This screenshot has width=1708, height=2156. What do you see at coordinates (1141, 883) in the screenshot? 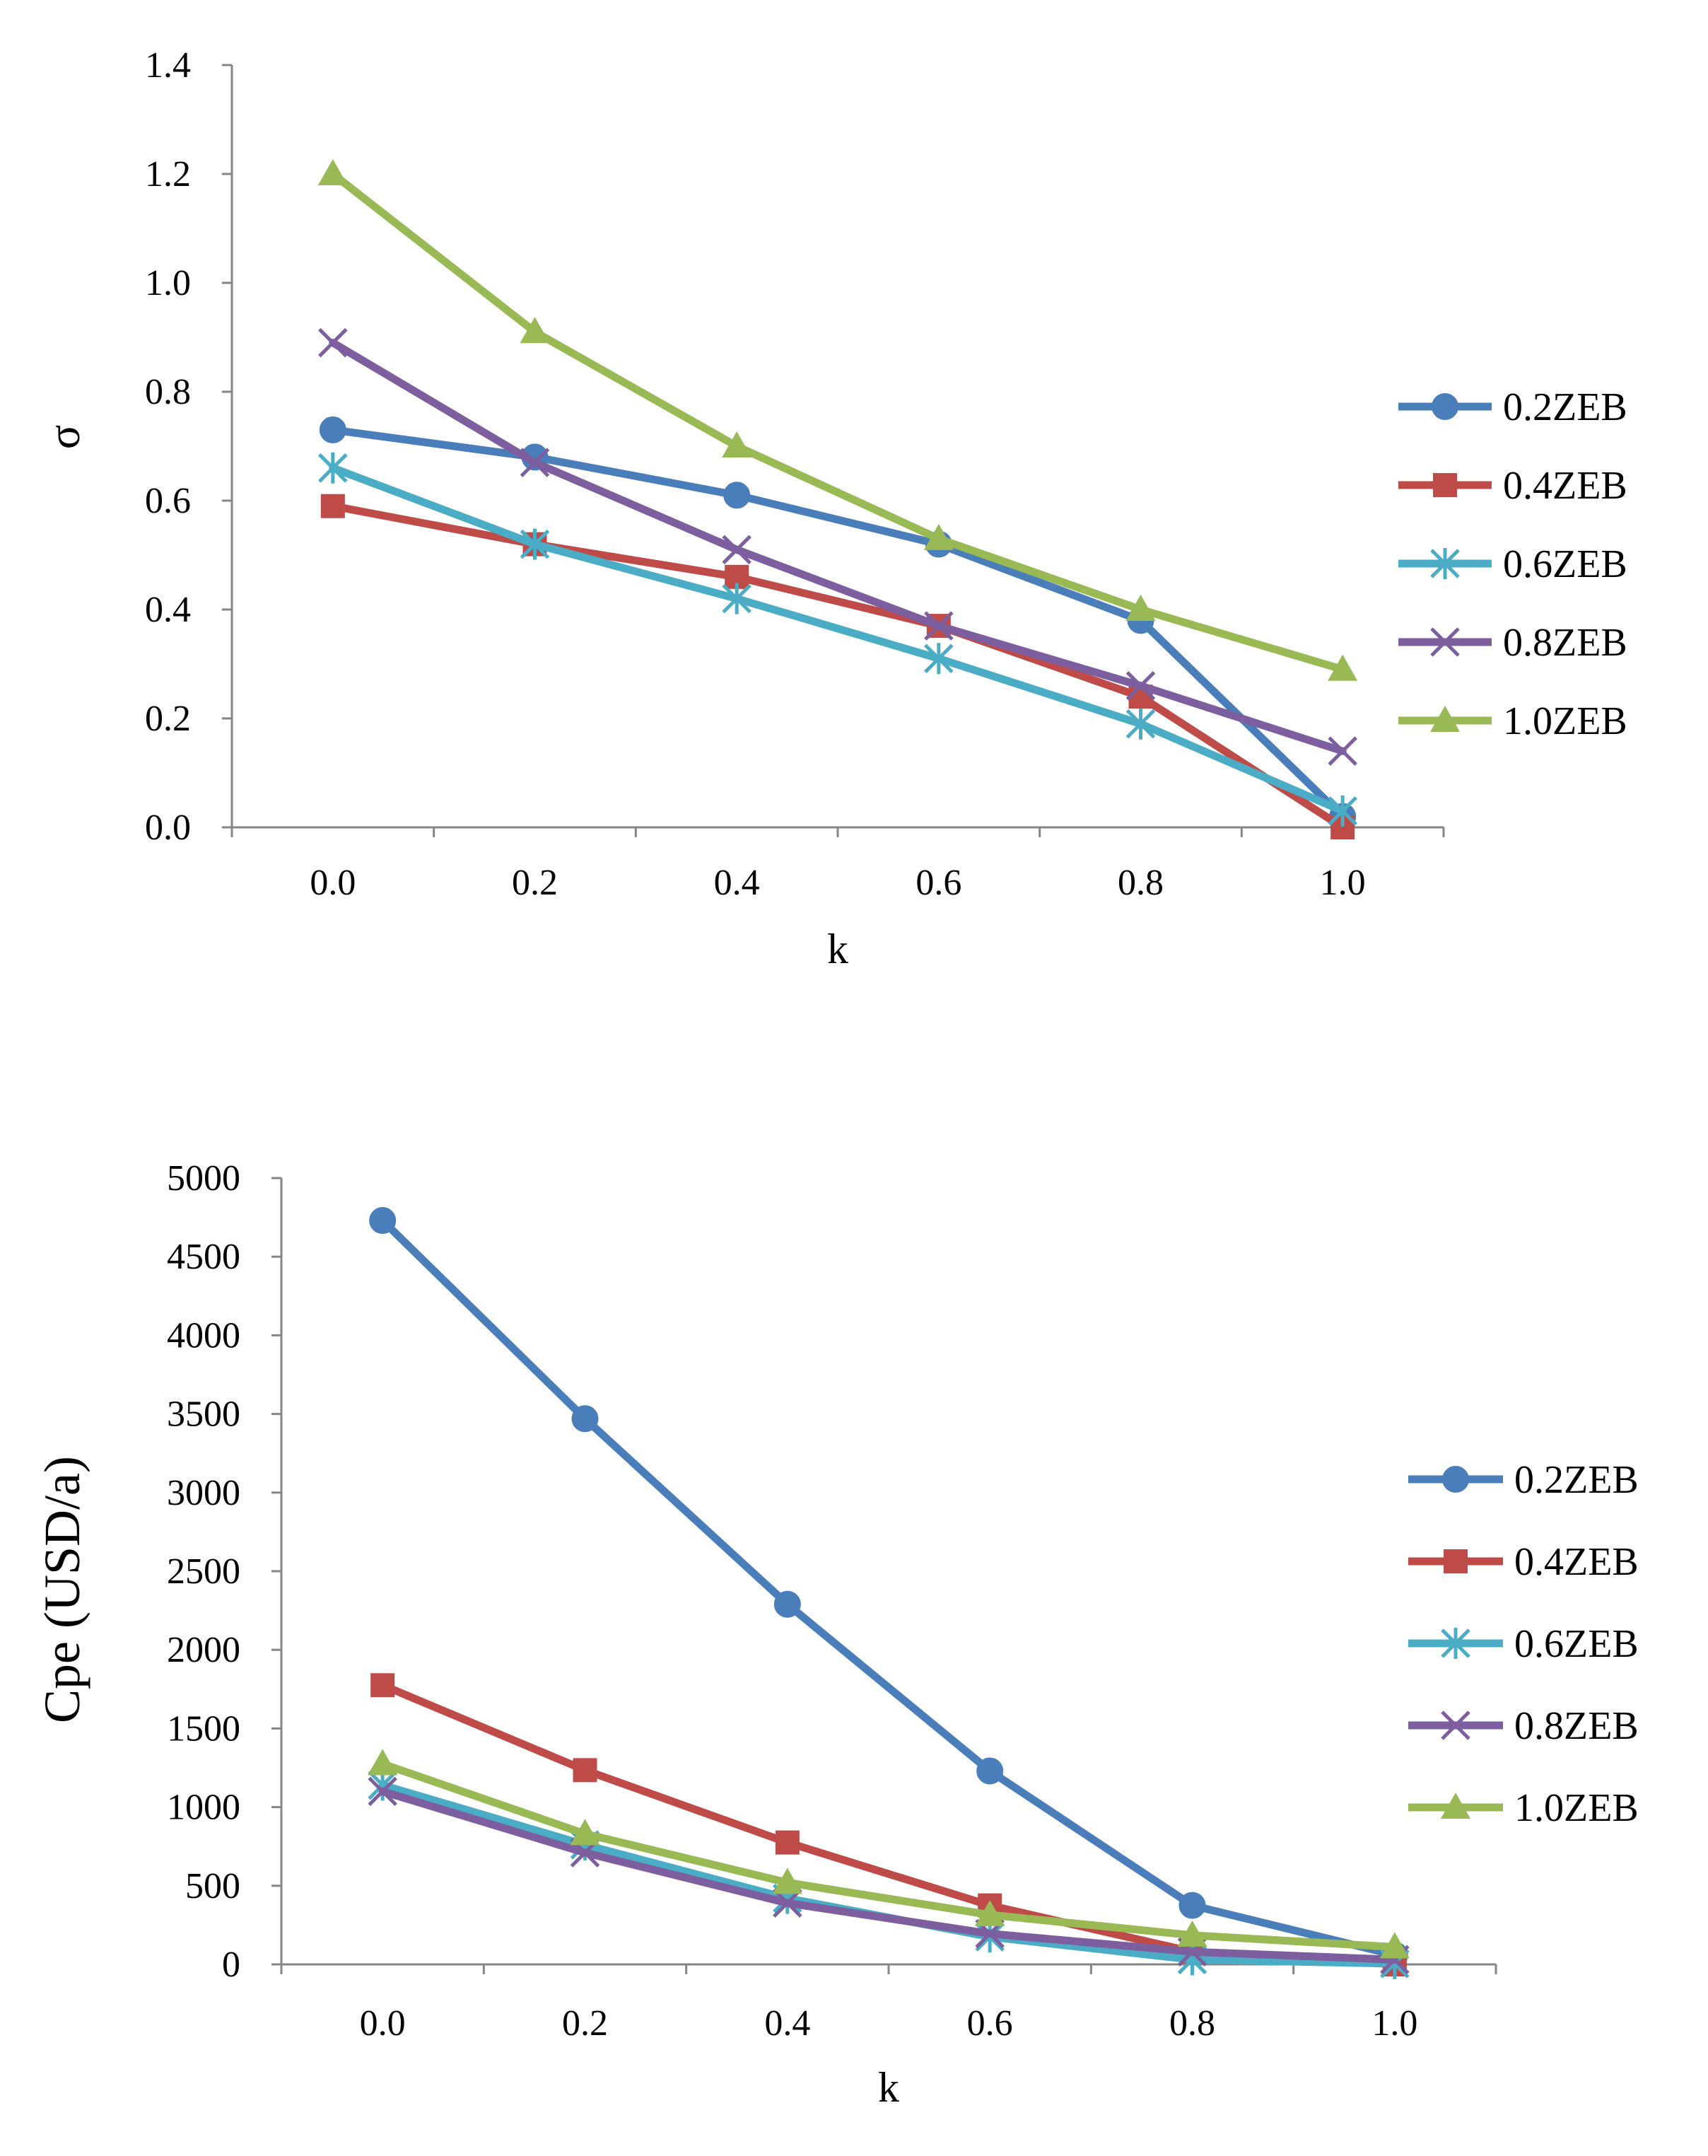
I see `x-tick-label: 0.8` at bounding box center [1141, 883].